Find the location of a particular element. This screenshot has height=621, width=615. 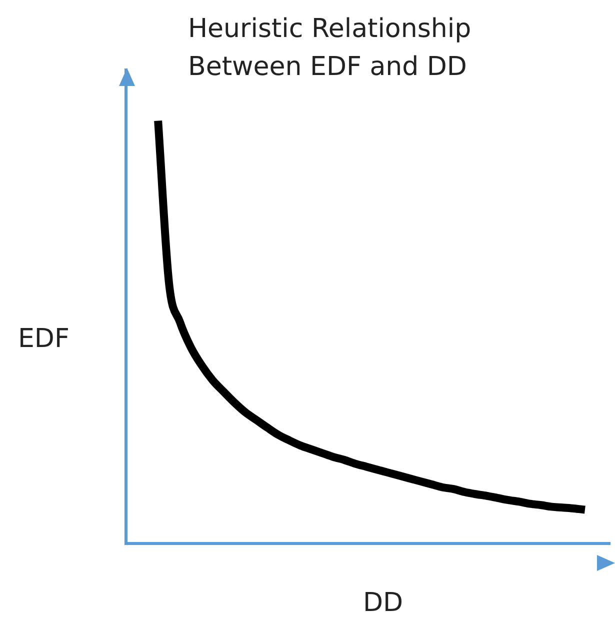

chart-title: Heuristic Relationship Between EDF and DD is located at coordinates (330, 48).